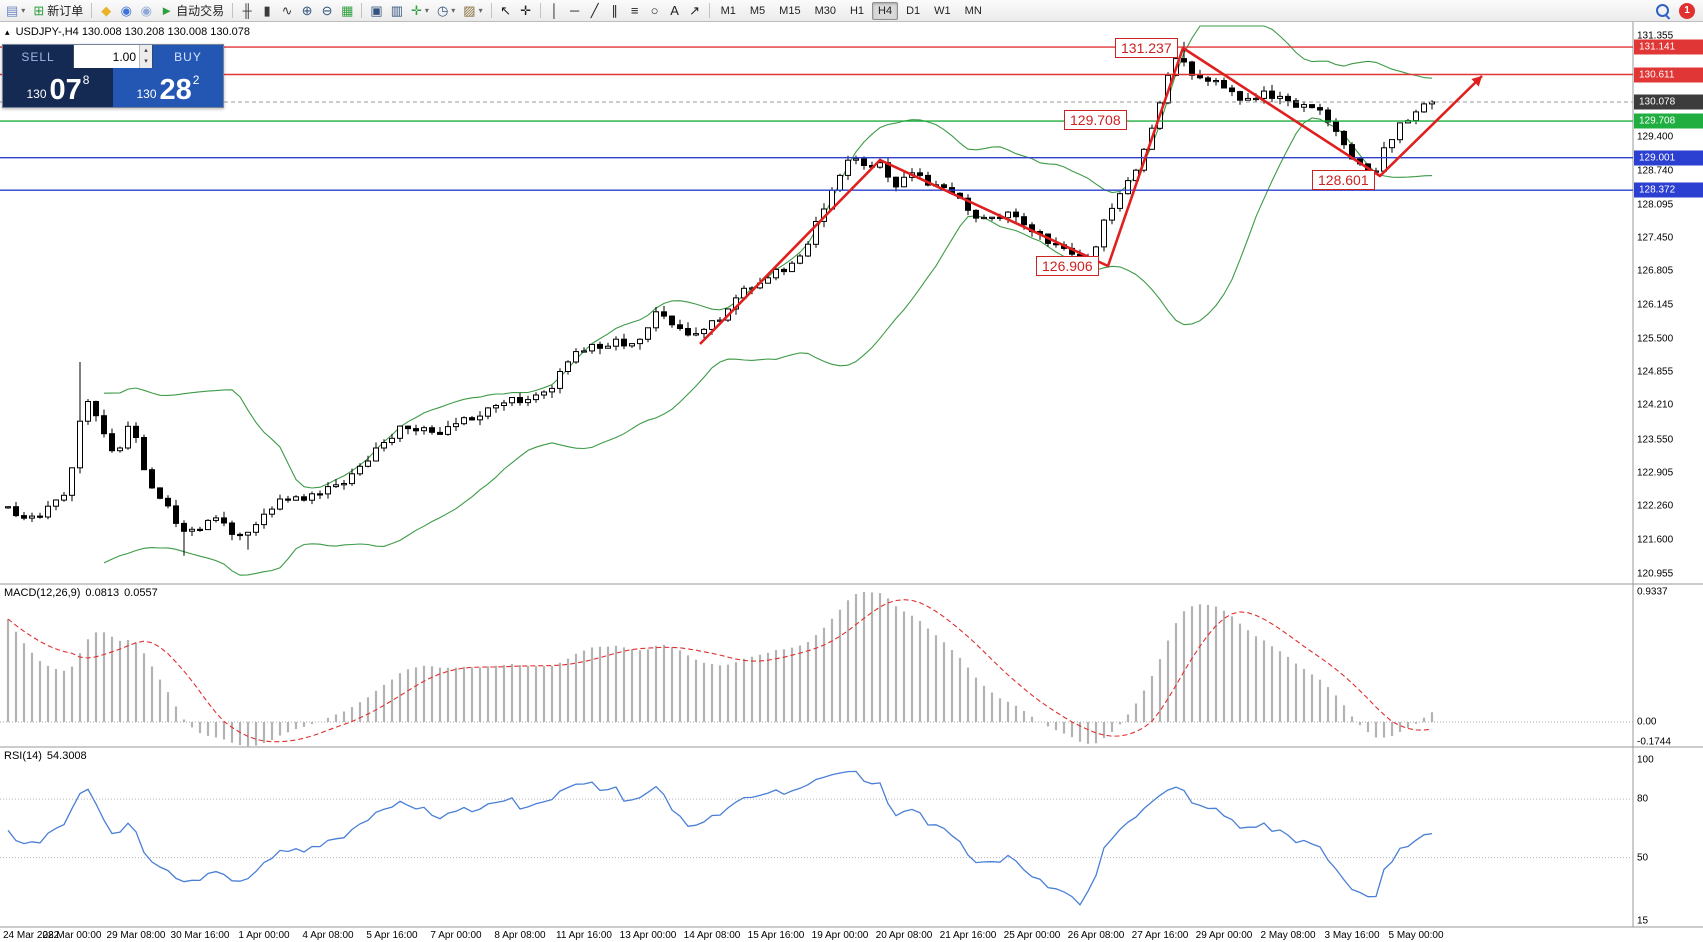 The width and height of the screenshot is (1703, 942). I want to click on indicators-button: ✛ ▾, so click(420, 11).